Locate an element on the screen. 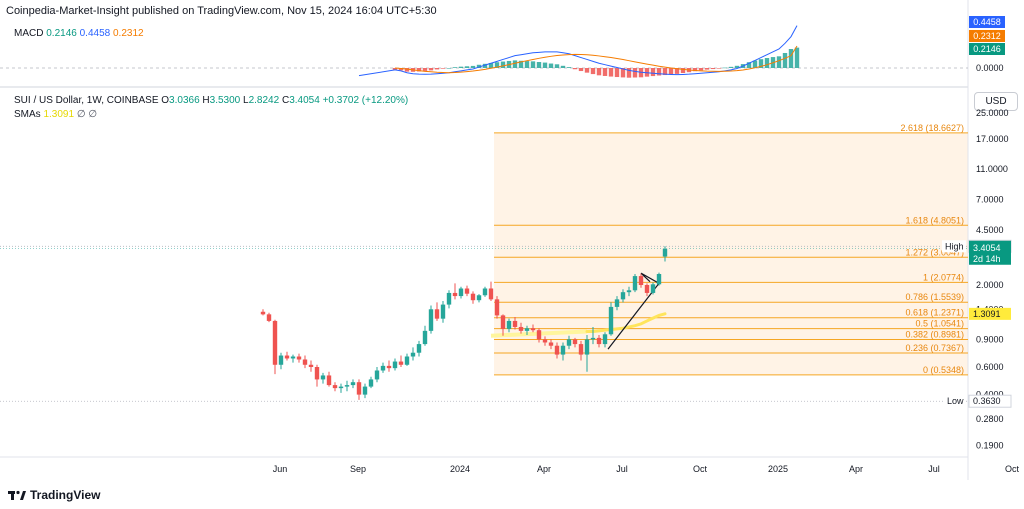 The image size is (1024, 509). price-tag-text: 0.4458 is located at coordinates (987, 22).